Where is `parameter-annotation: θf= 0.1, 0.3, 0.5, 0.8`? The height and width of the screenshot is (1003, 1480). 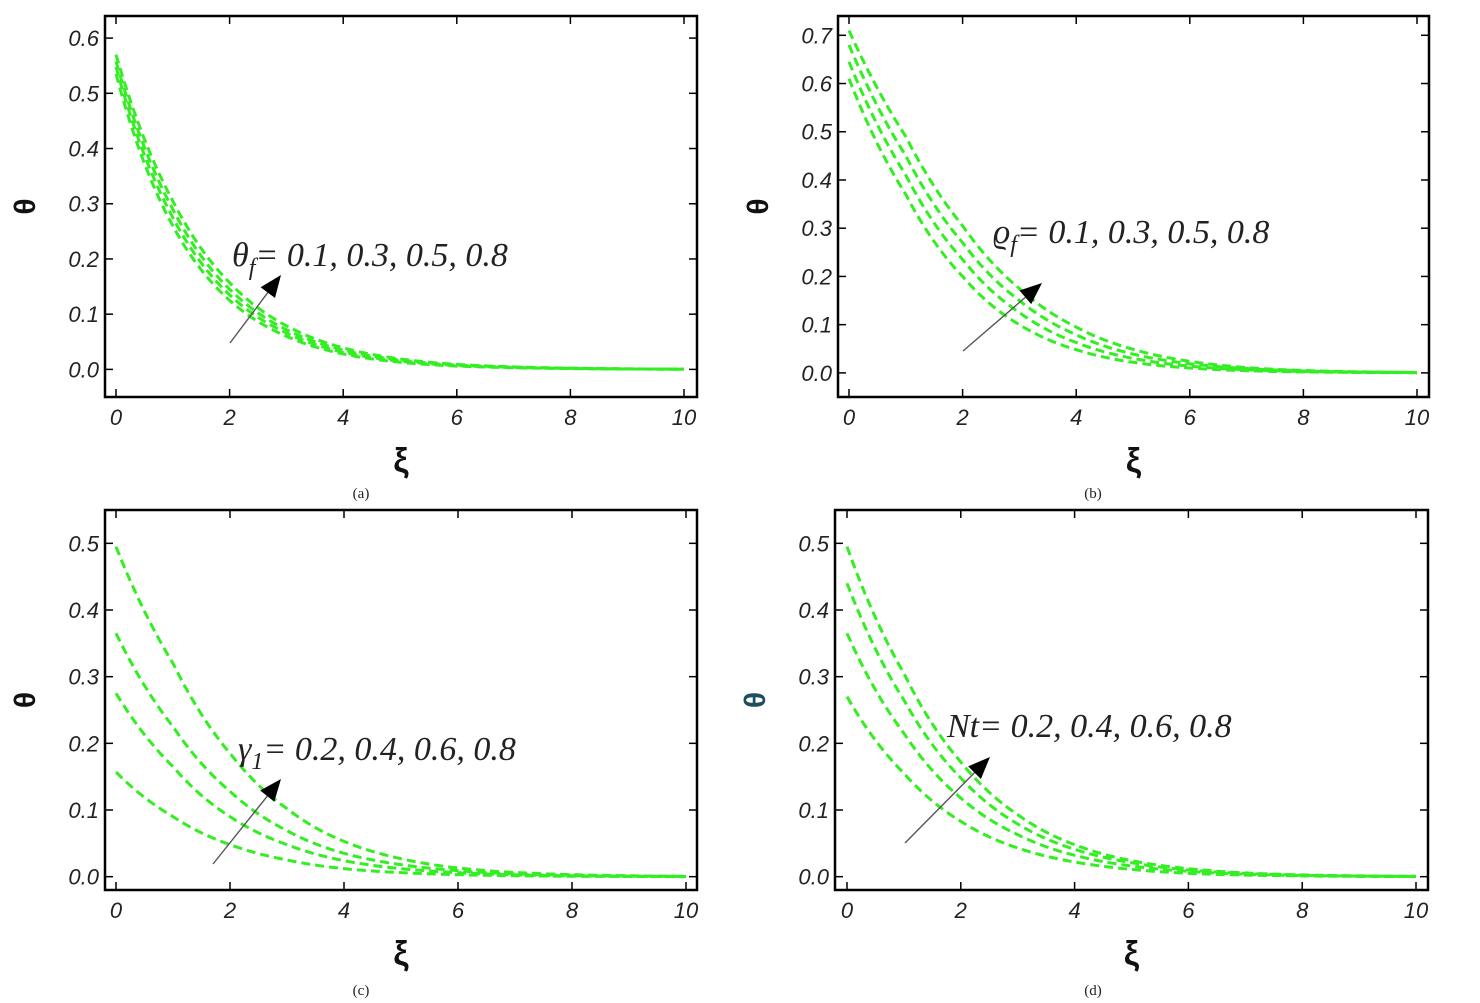 parameter-annotation: θf= 0.1, 0.3, 0.5, 0.8 is located at coordinates (370, 259).